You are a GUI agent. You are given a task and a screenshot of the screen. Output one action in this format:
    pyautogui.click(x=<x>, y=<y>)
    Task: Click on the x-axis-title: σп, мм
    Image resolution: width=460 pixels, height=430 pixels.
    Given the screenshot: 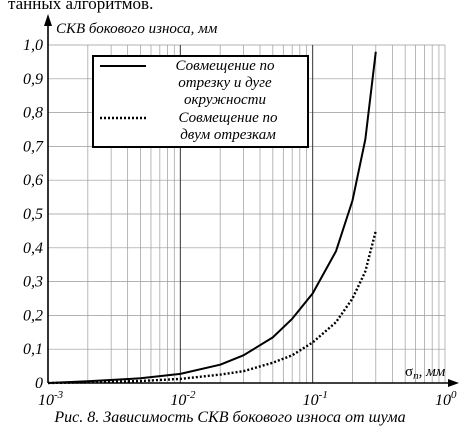 What is the action you would take?
    pyautogui.click(x=425, y=373)
    